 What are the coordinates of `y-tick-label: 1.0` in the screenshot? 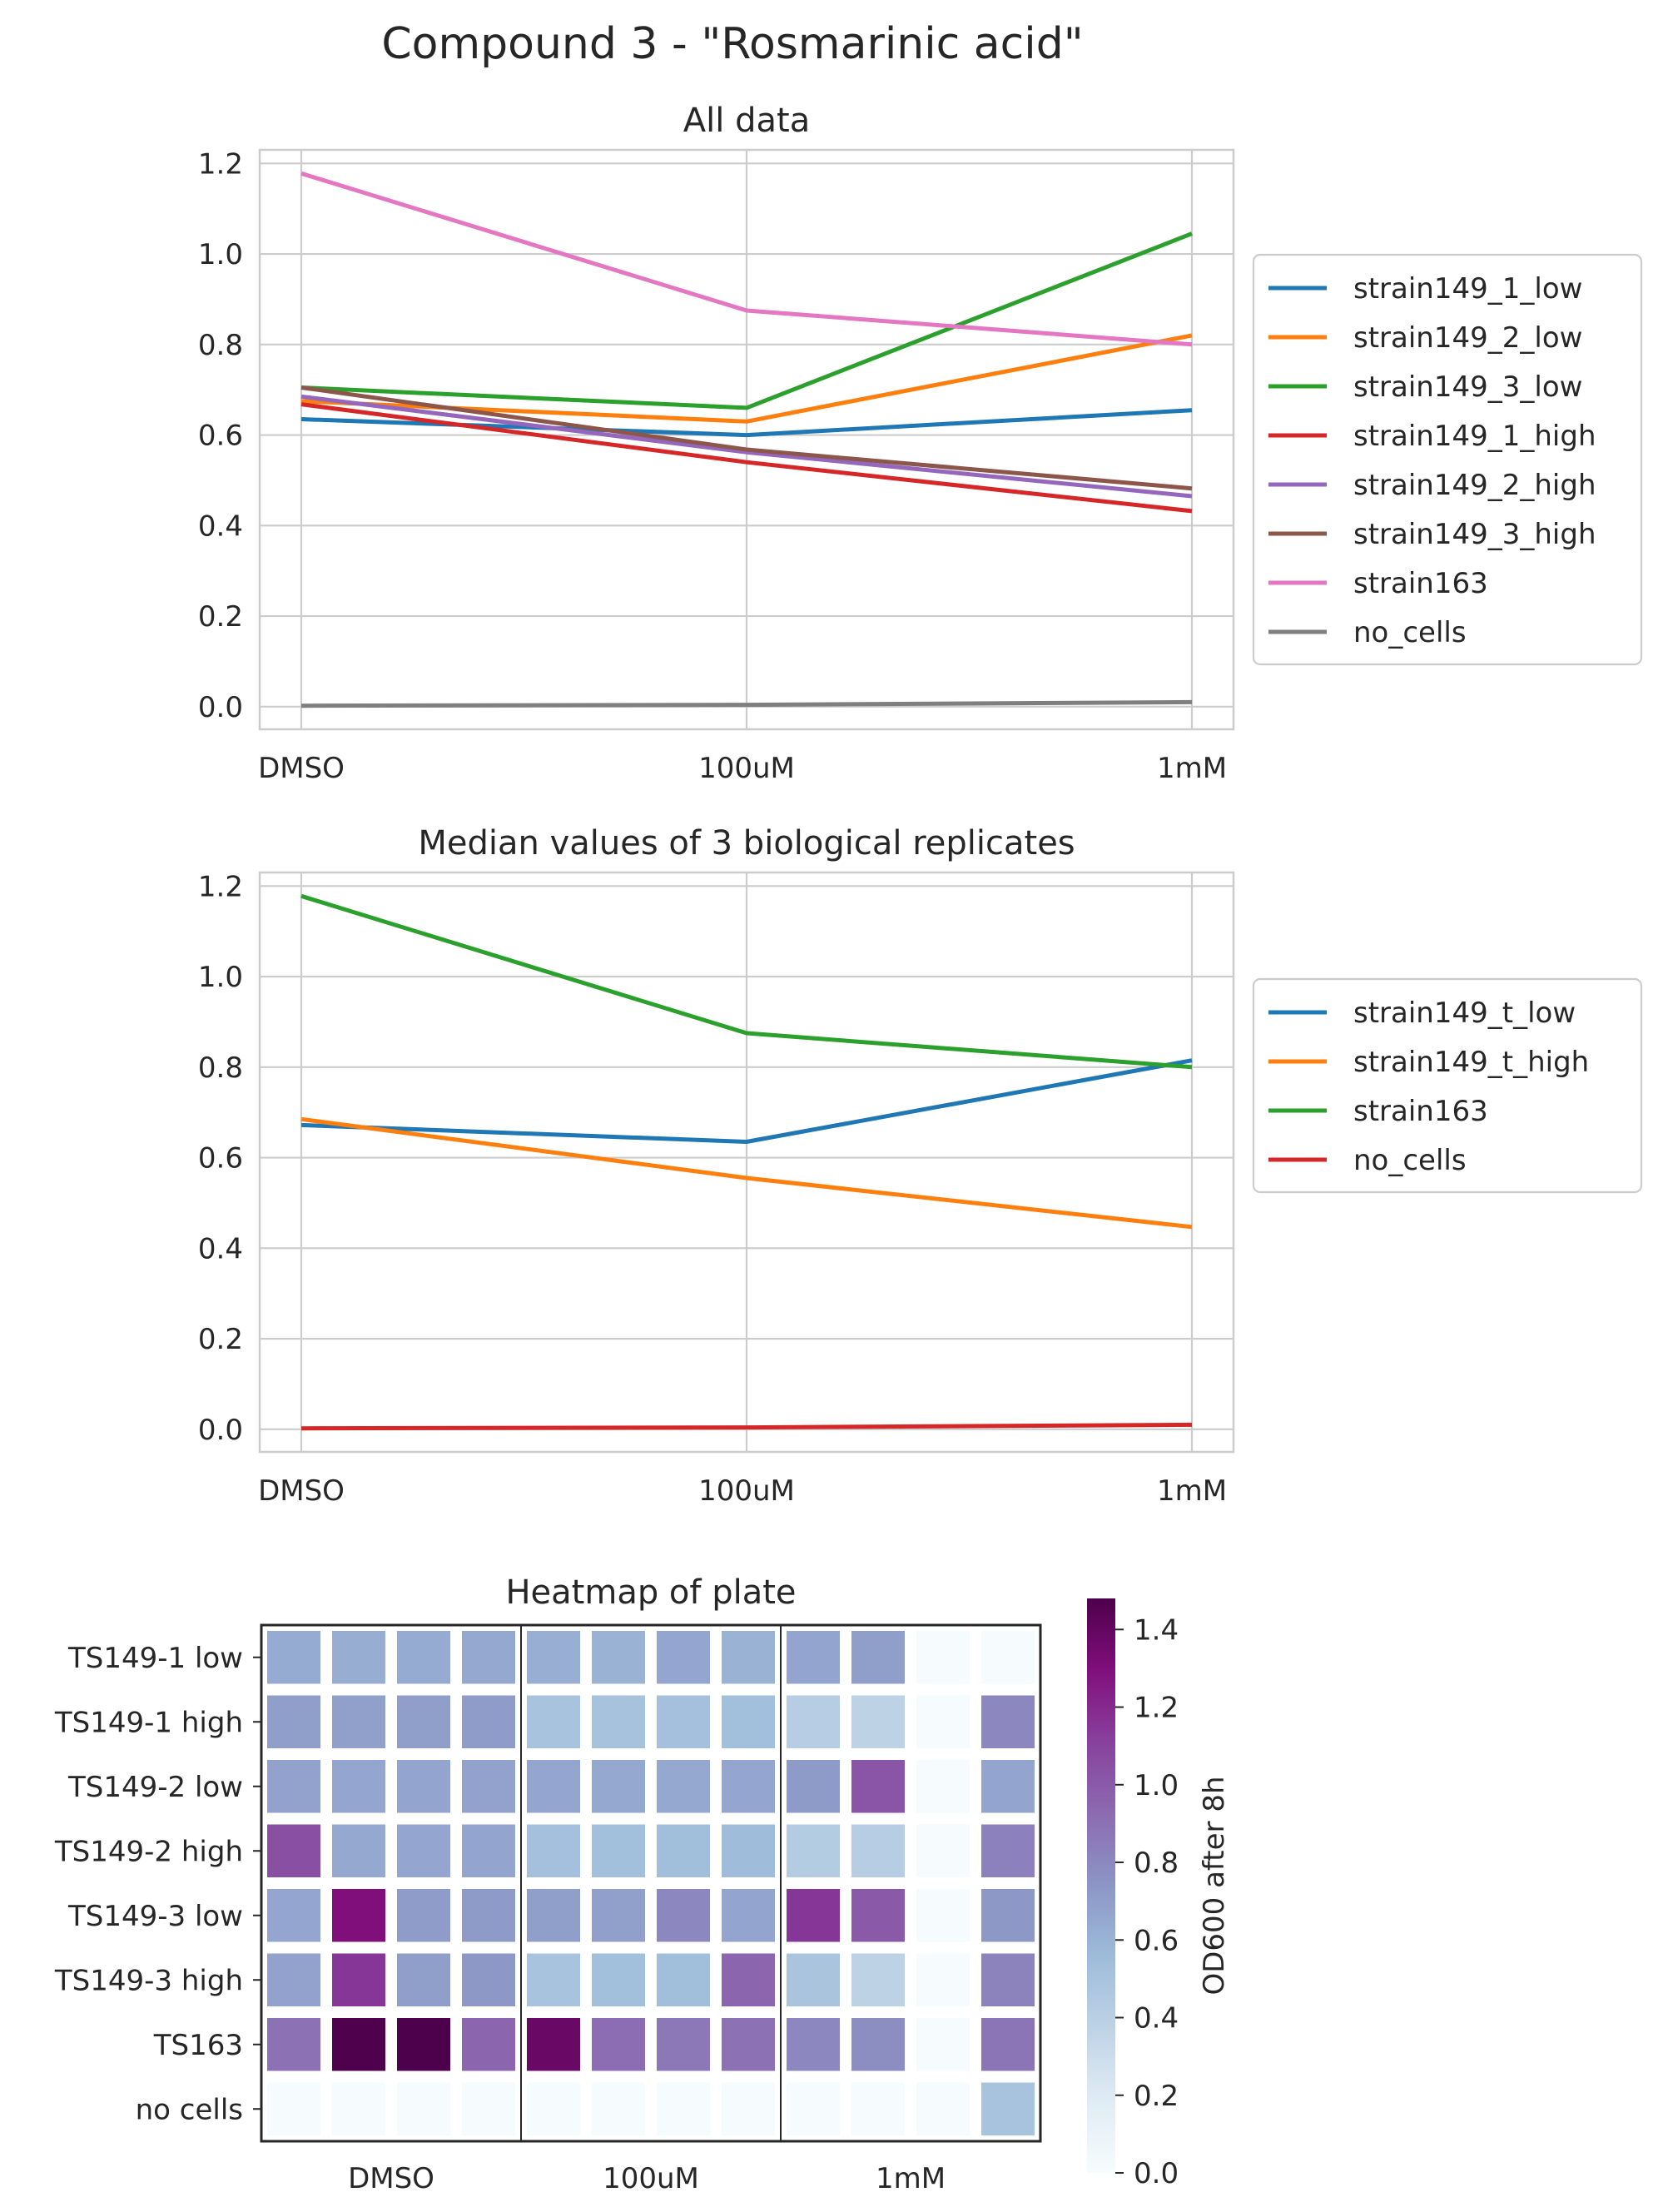 It's located at (220, 977).